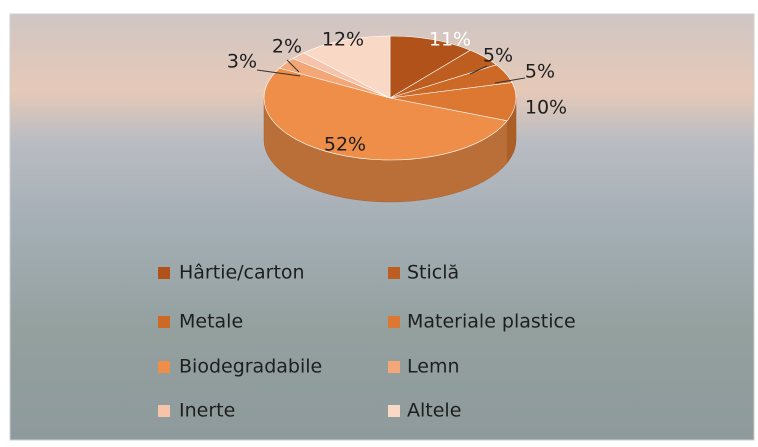 The width and height of the screenshot is (758, 447). I want to click on legend-label: Metale, so click(211, 322).